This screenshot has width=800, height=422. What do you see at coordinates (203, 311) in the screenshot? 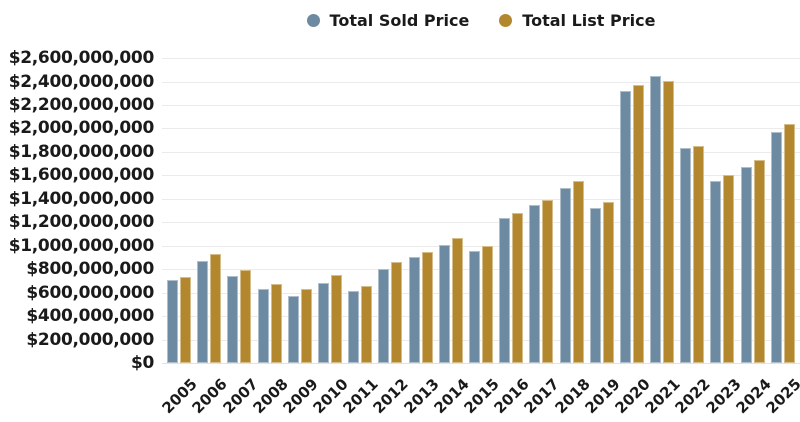
I see `bar-sold-2006` at bounding box center [203, 311].